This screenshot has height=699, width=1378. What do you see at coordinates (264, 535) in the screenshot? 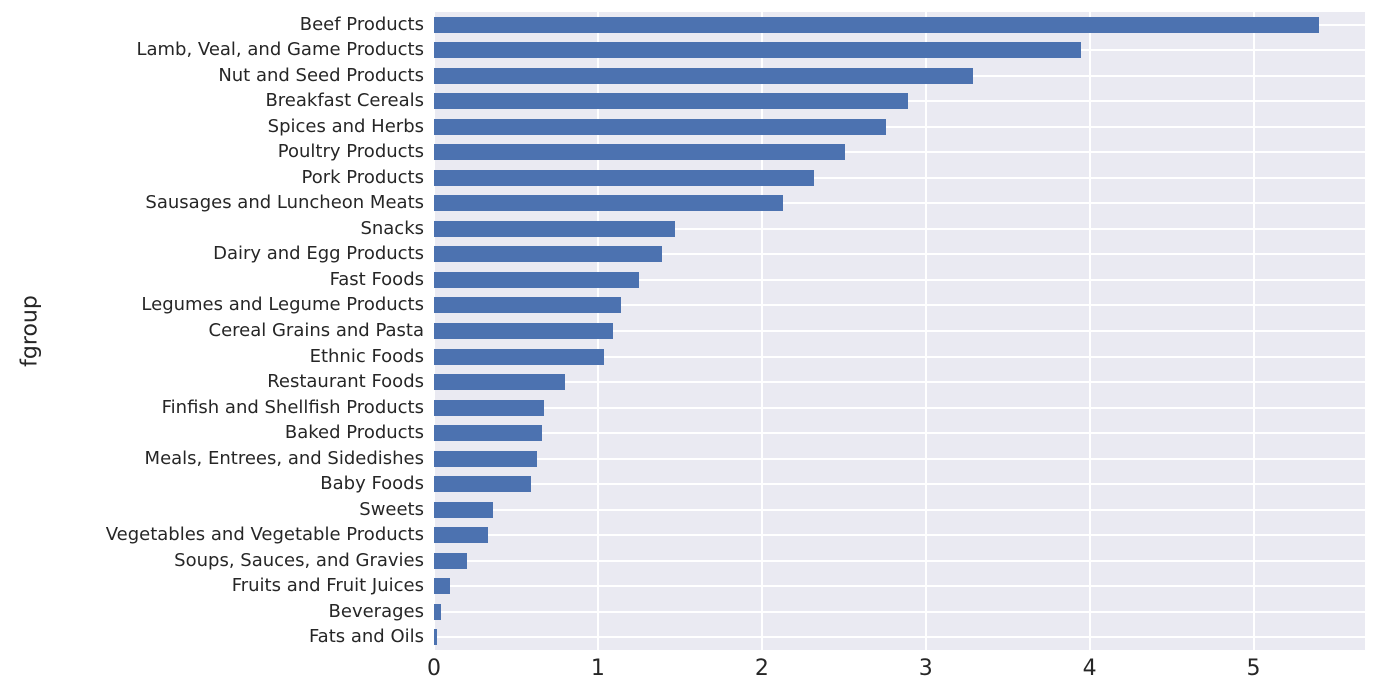
I see `y-tick-label: Vegetables and Vegetable Products` at bounding box center [264, 535].